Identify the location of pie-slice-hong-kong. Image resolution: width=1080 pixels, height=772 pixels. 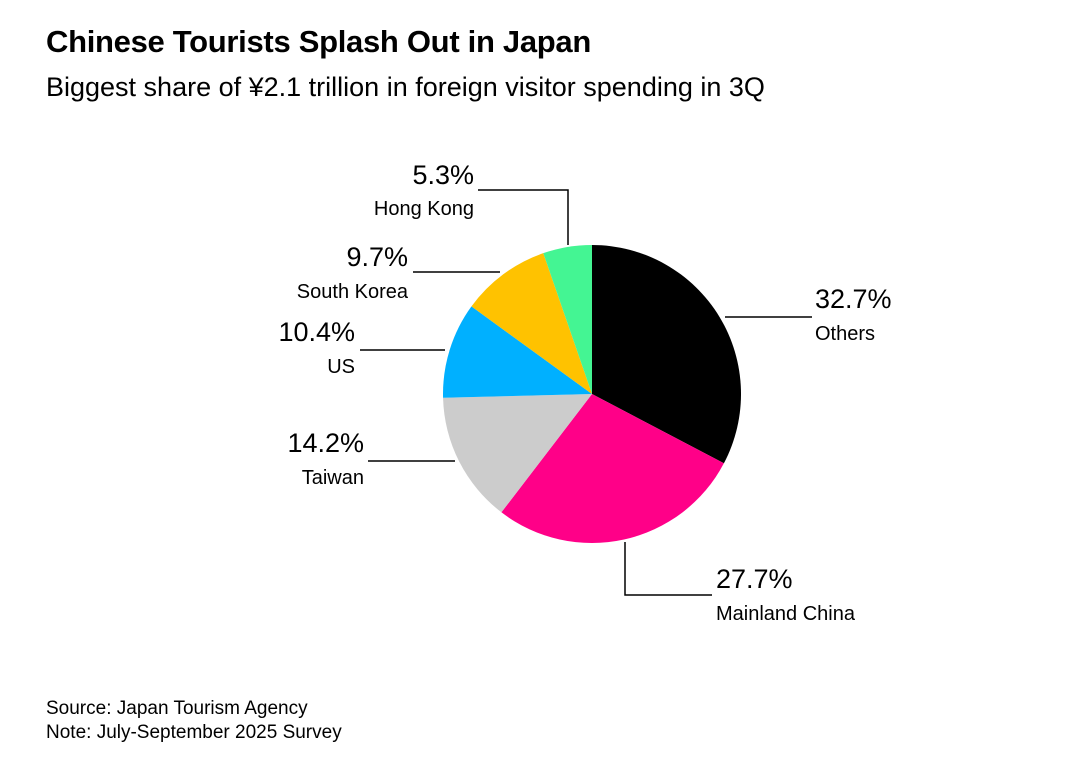
(567, 319).